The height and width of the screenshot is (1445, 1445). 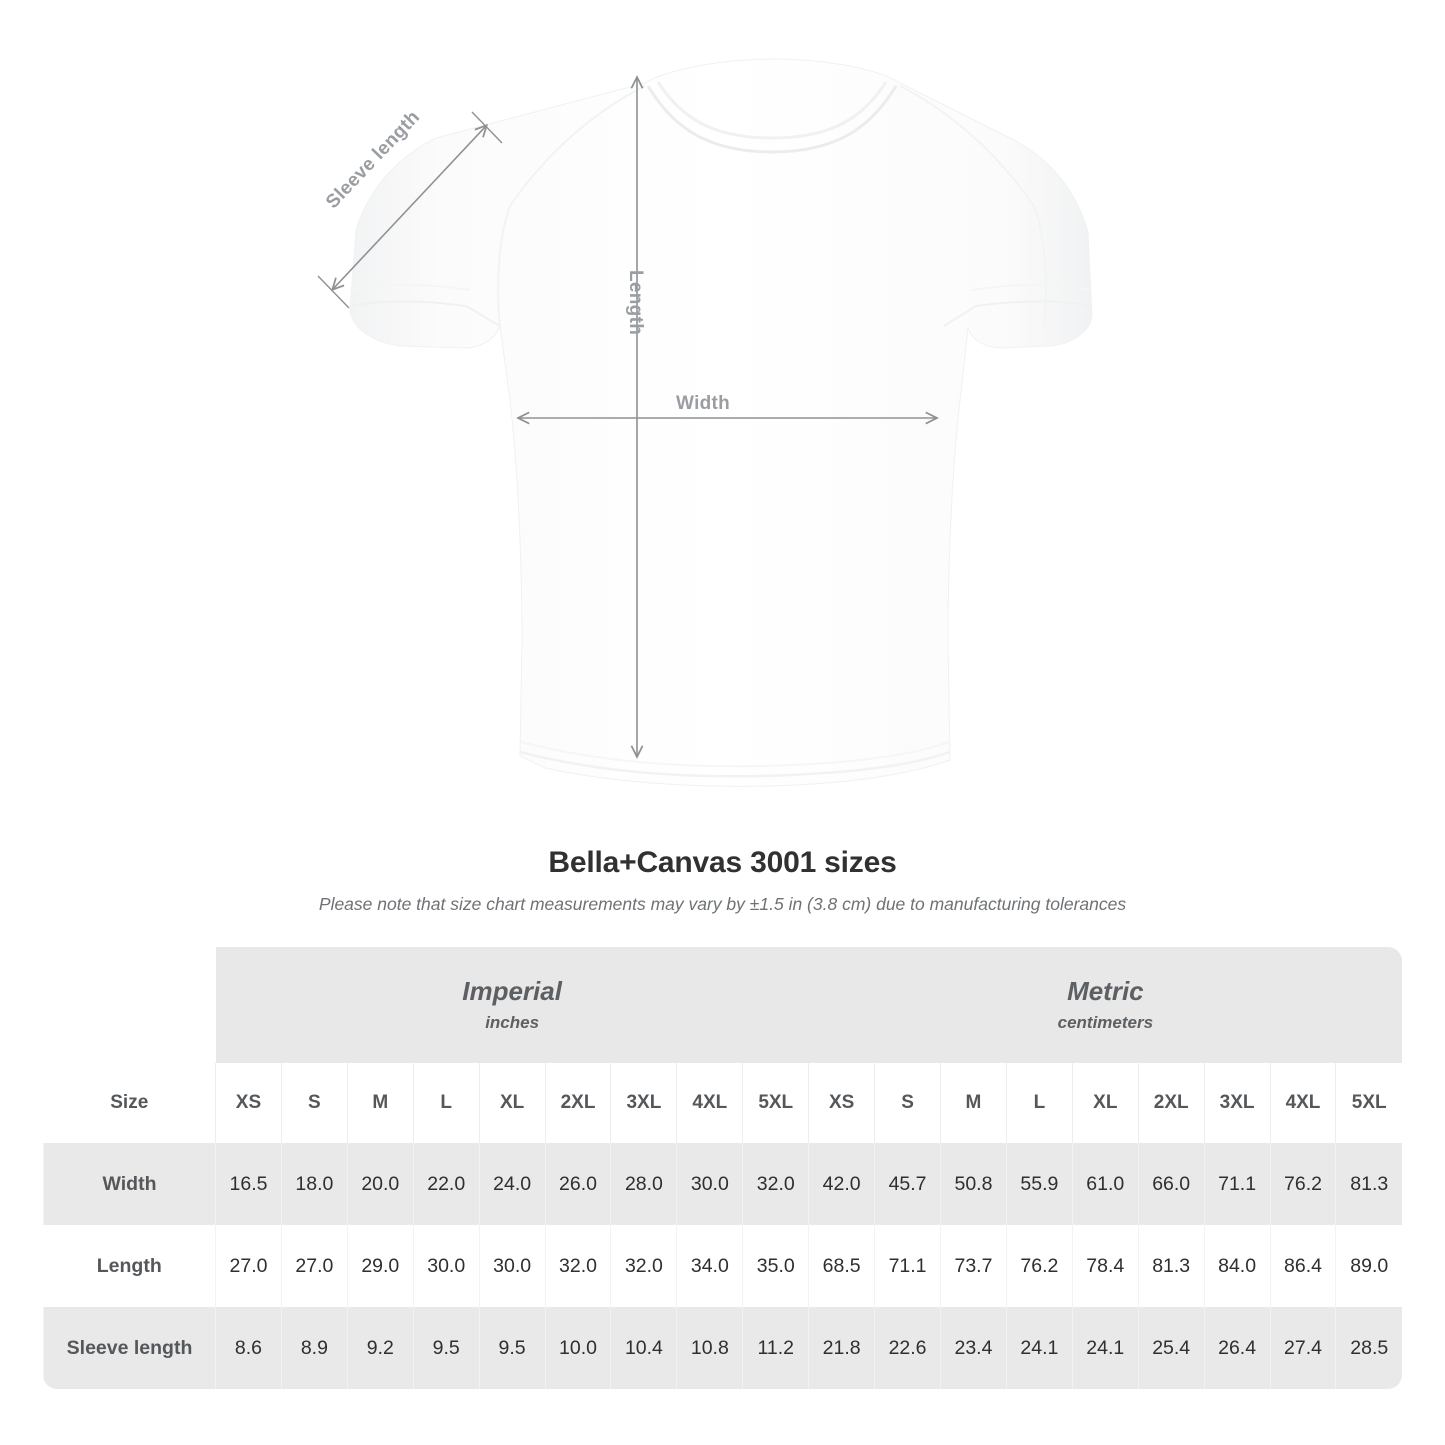 I want to click on measurement-cell: 86.4, so click(x=1302, y=1266).